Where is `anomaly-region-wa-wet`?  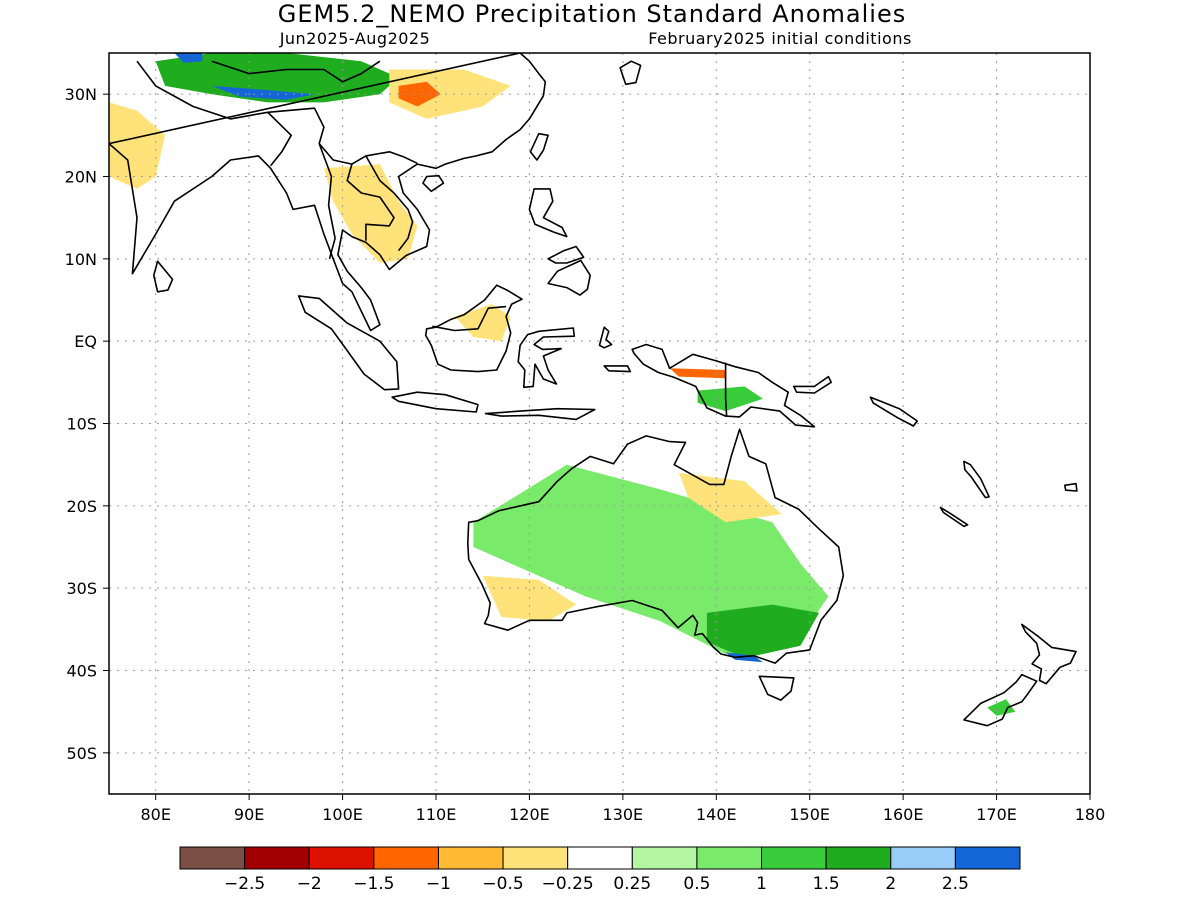 anomaly-region-wa-wet is located at coordinates (651, 559).